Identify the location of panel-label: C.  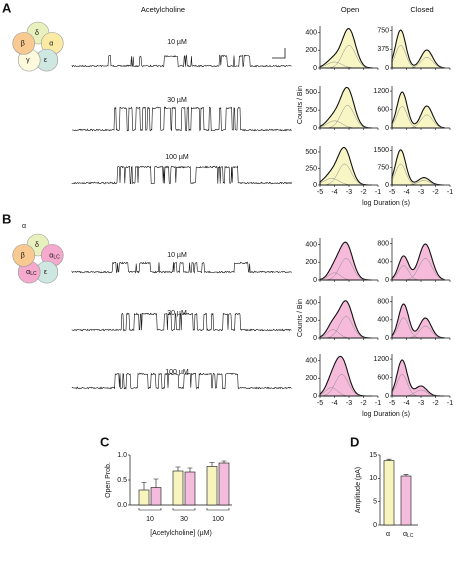
(105, 441).